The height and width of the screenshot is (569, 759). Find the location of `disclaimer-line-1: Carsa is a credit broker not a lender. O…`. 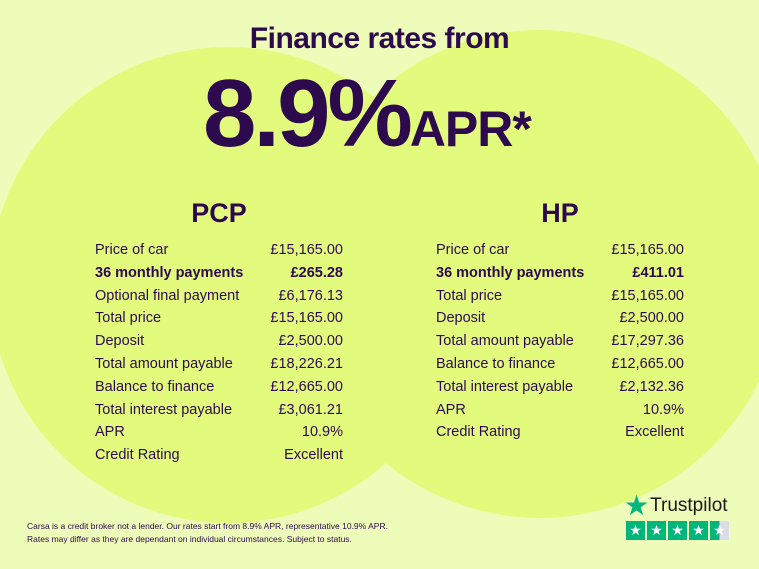

disclaimer-line-1: Carsa is a credit broker not a lender. O… is located at coordinates (207, 526).